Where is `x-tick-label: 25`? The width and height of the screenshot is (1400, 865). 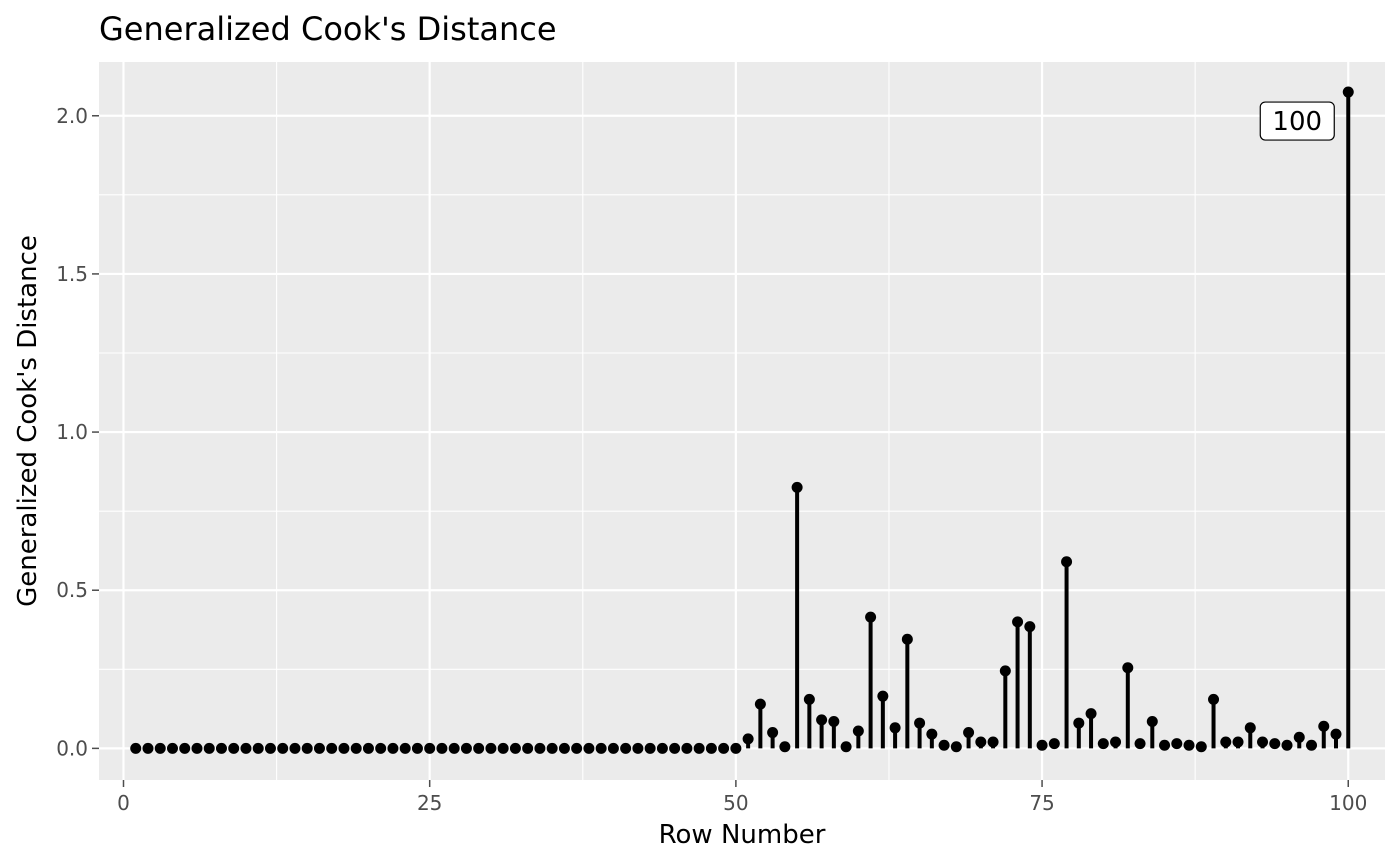 x-tick-label: 25 is located at coordinates (429, 803).